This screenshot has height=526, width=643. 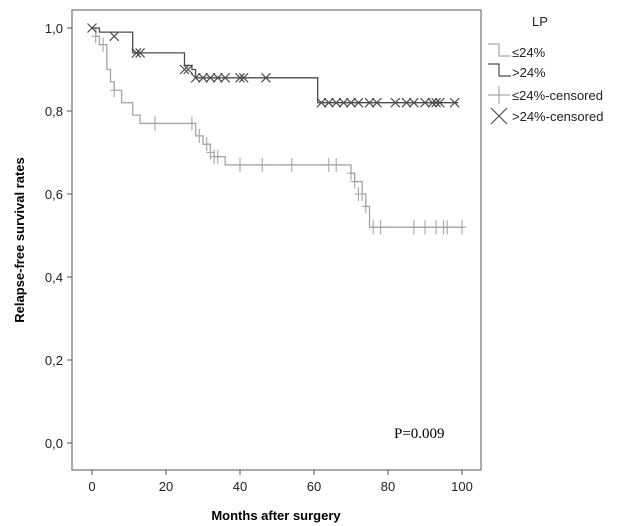 What do you see at coordinates (557, 95) in the screenshot?
I see `legend-label-low-censored: ≤24%-censored` at bounding box center [557, 95].